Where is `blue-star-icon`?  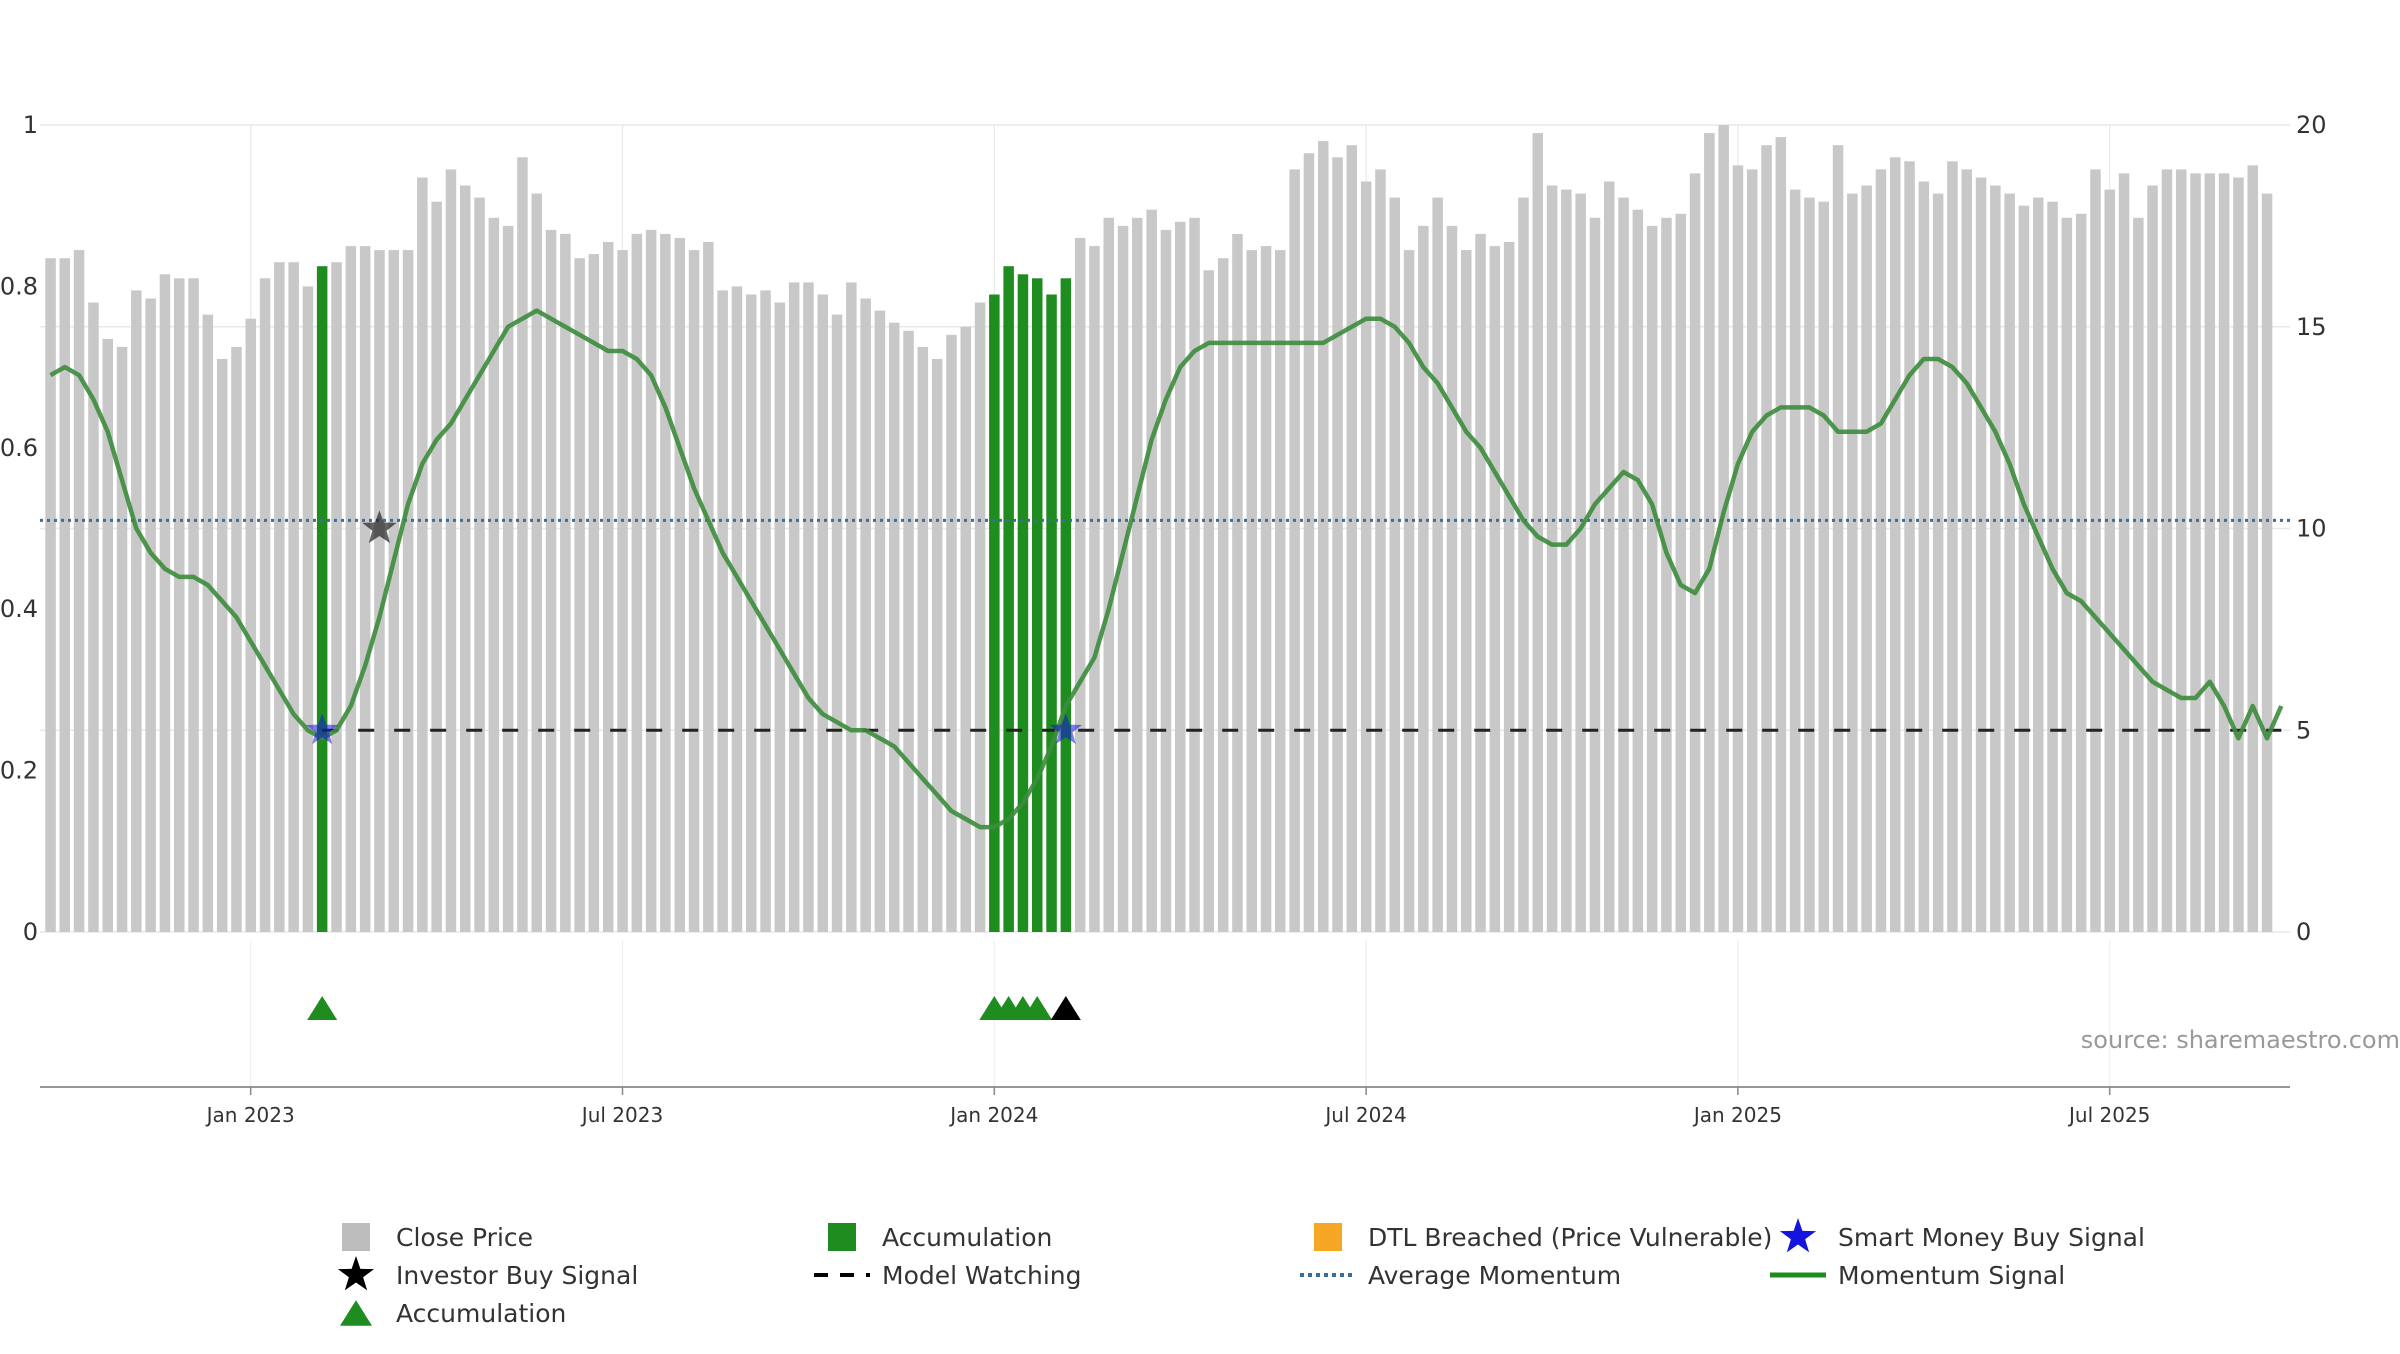 blue-star-icon is located at coordinates (1798, 1235).